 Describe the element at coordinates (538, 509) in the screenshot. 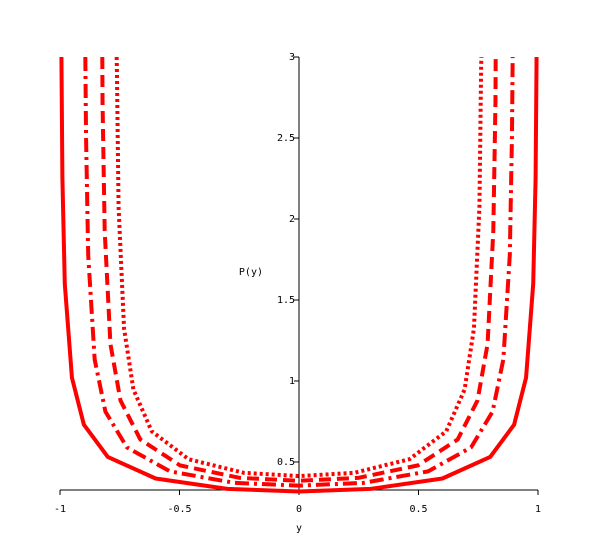

I see `x-tick-label: 1` at that location.